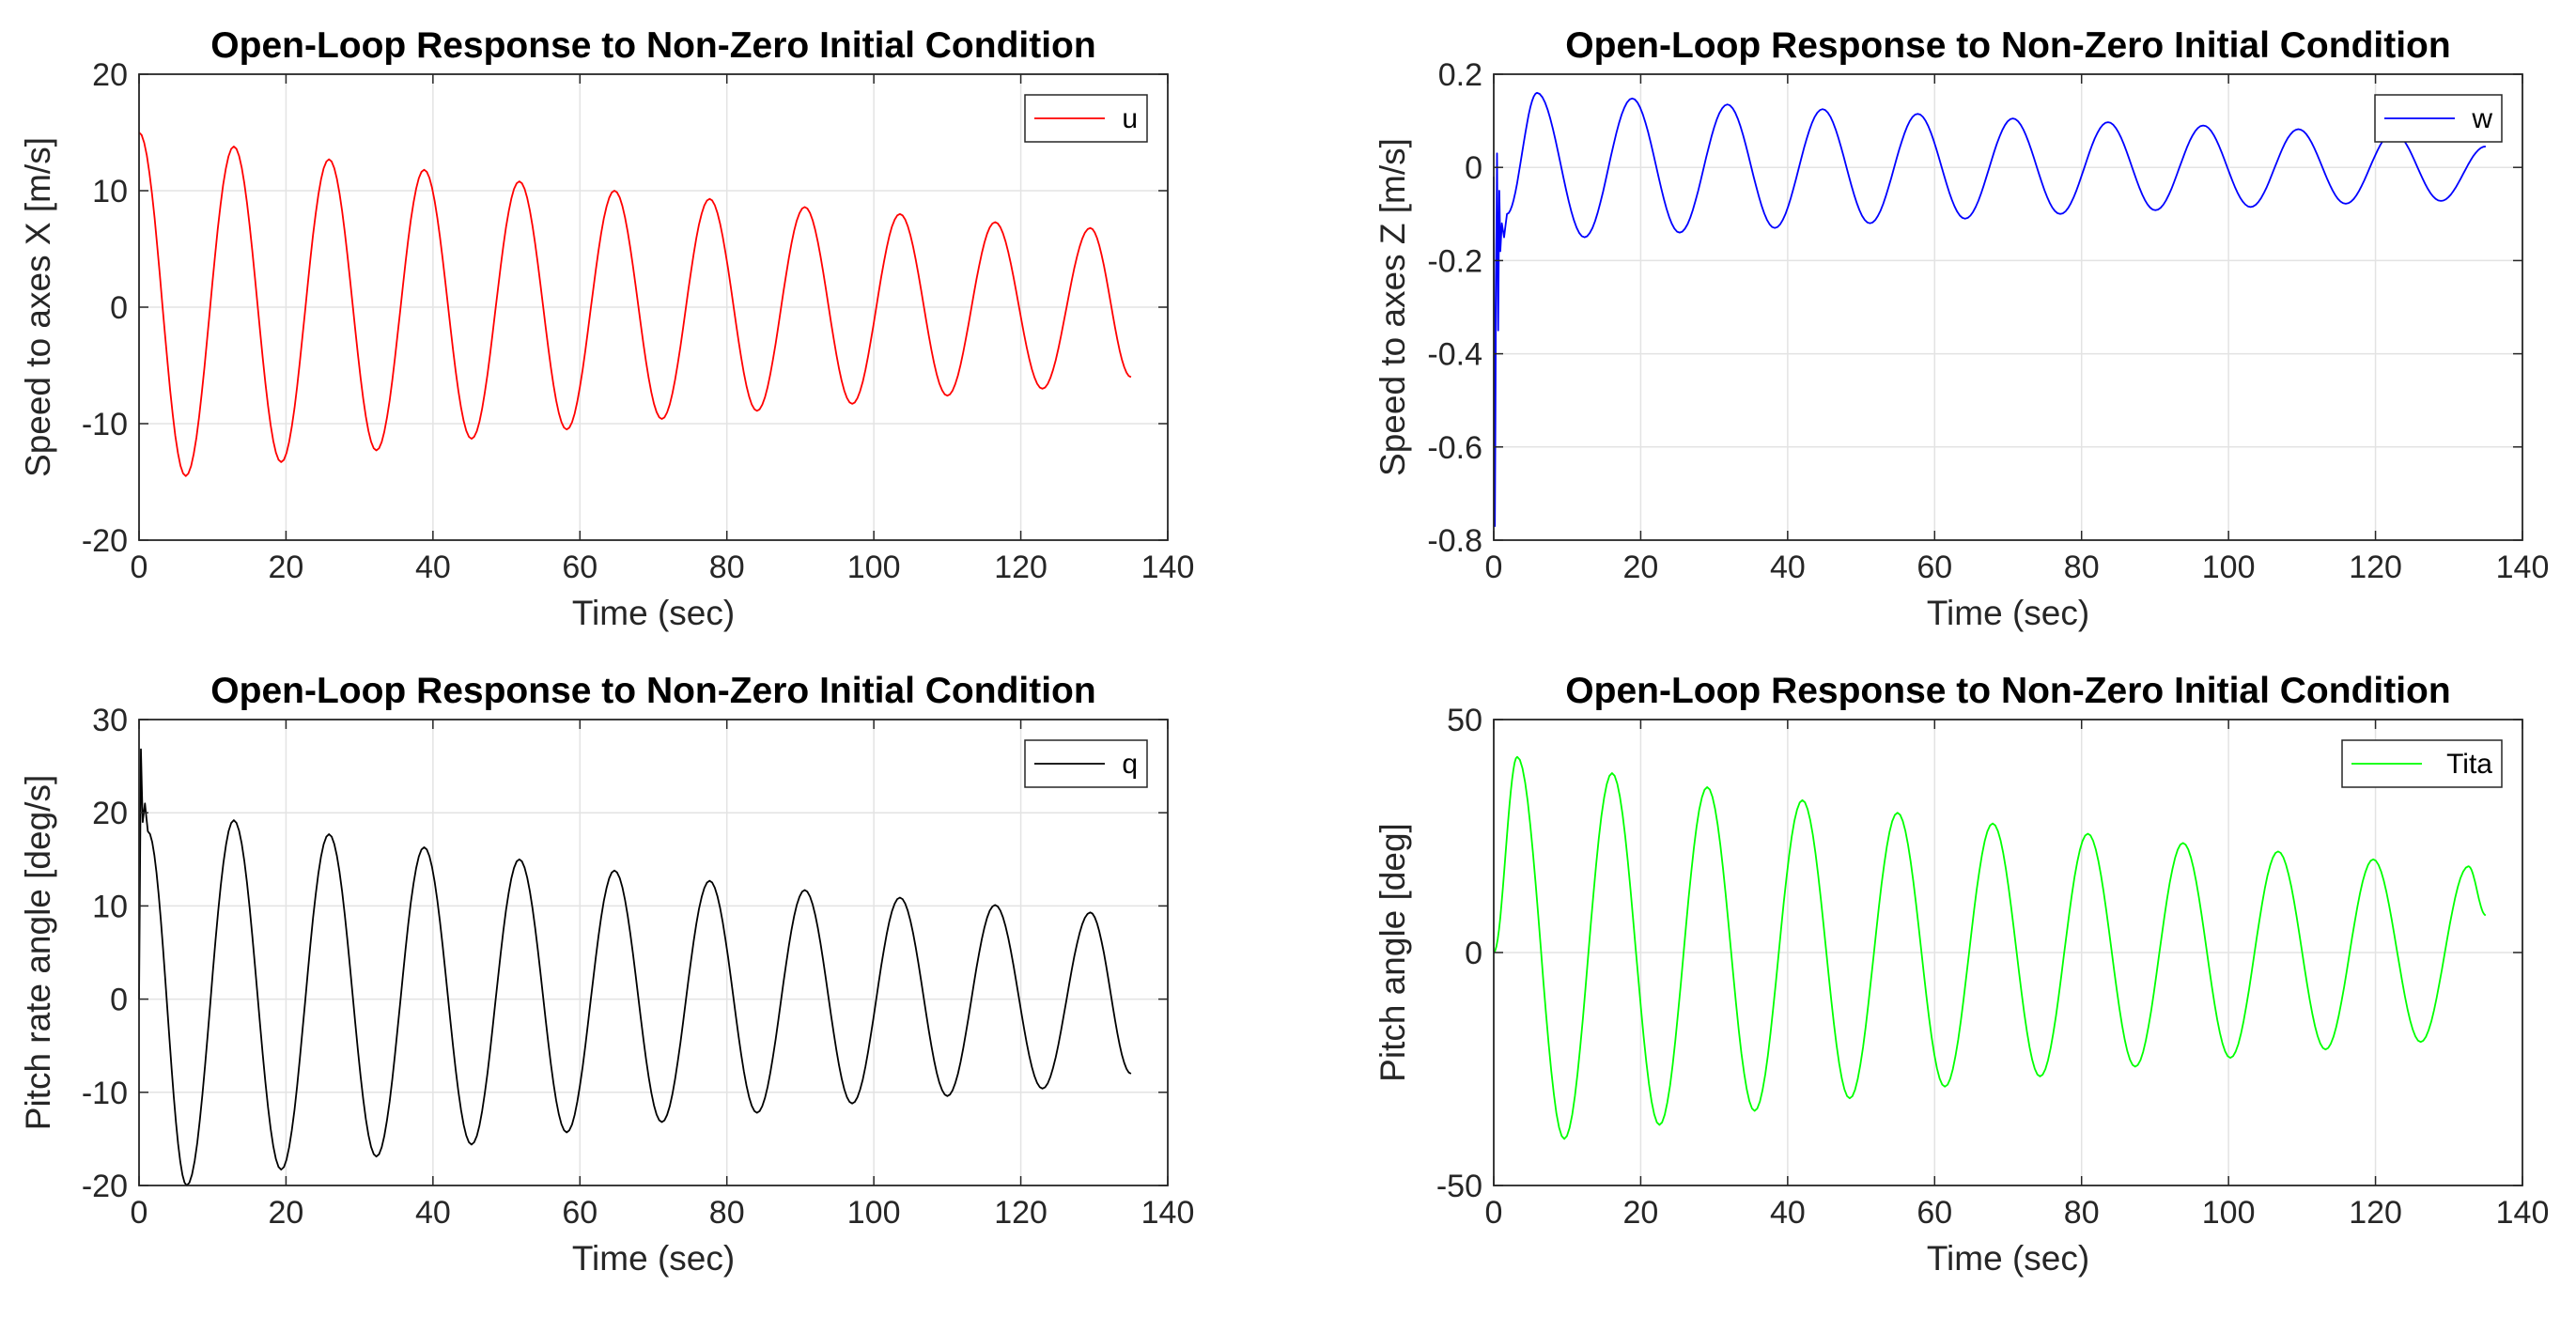 Image resolution: width=2576 pixels, height=1317 pixels. What do you see at coordinates (1454, 541) in the screenshot?
I see `y-tick-label: -0.8` at bounding box center [1454, 541].